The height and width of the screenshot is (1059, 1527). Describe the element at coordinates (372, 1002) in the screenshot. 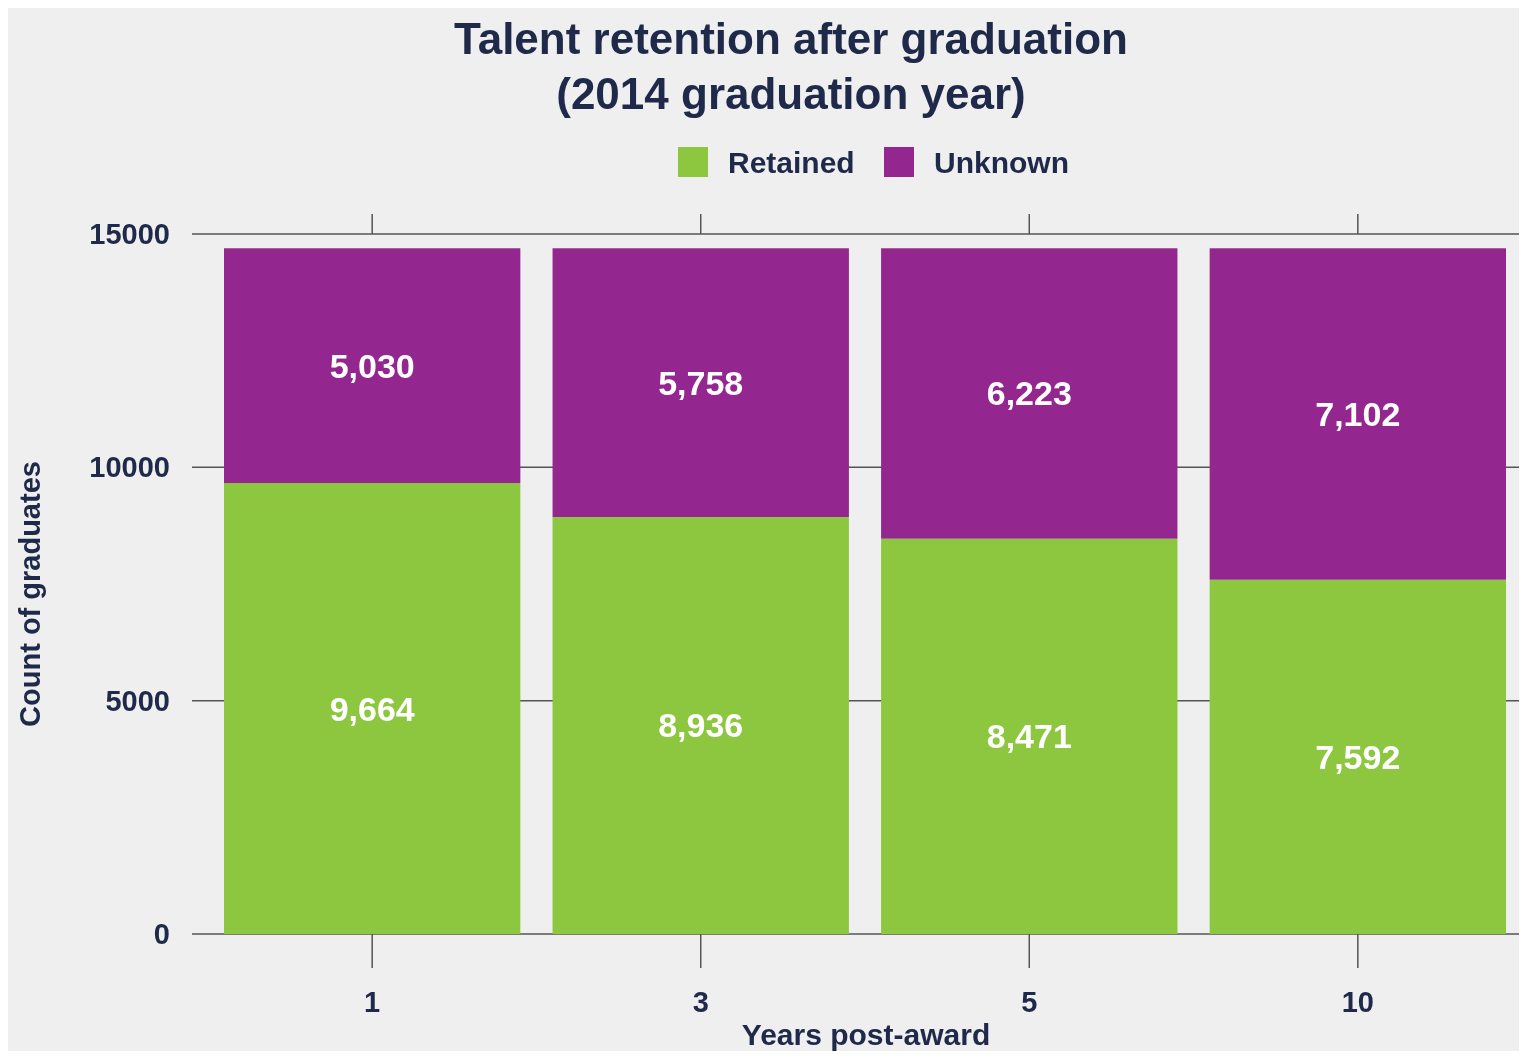

I see `x-tick-label: 1` at that location.